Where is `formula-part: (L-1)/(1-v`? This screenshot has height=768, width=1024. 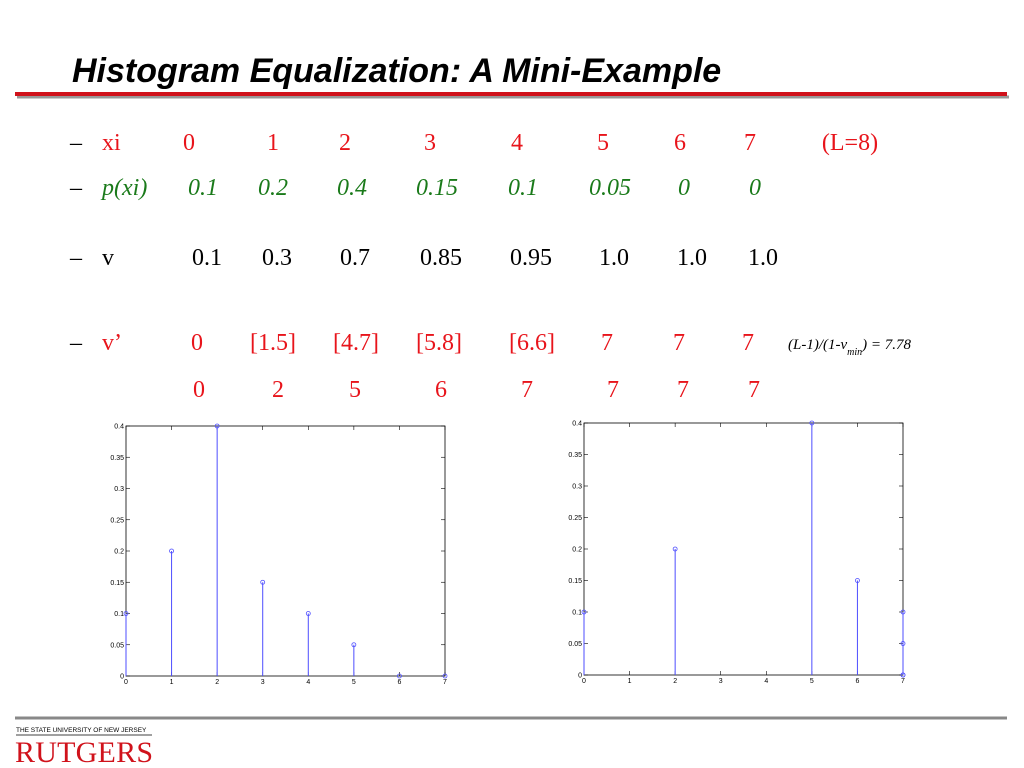
formula-part: (L-1)/(1-v is located at coordinates (817, 345).